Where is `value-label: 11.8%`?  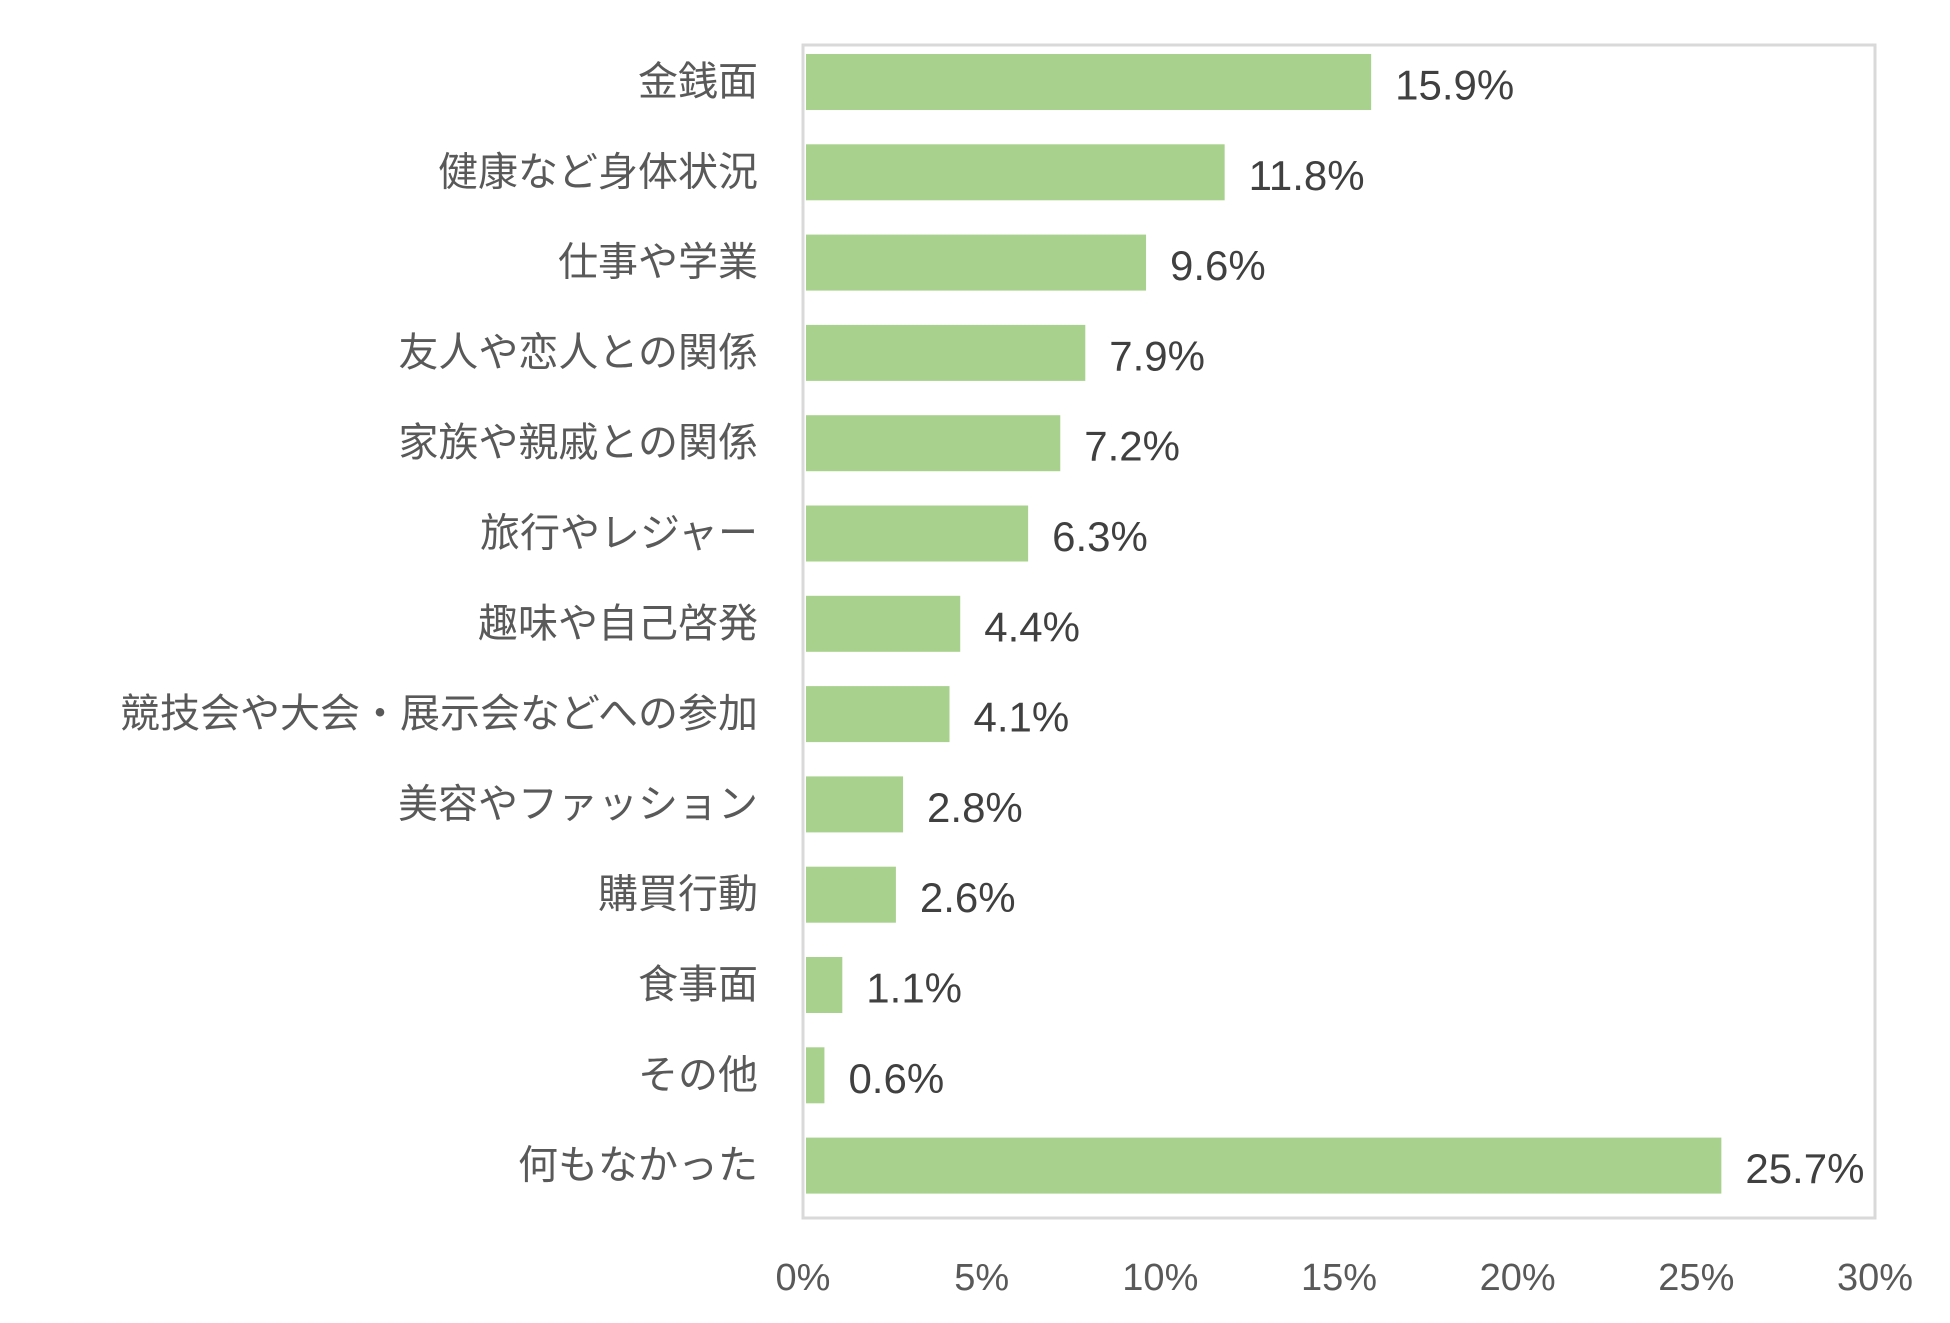 value-label: 11.8% is located at coordinates (1307, 175).